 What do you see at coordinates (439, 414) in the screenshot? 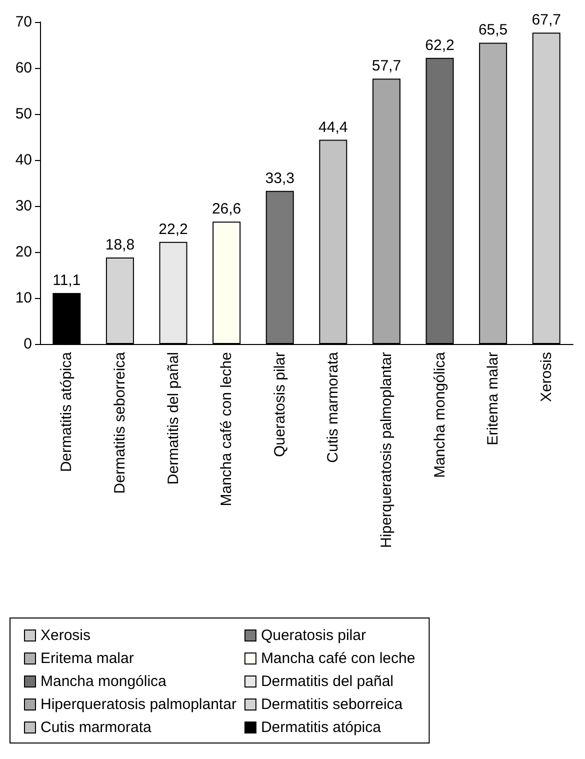
I see `x-tick-label: Mancha mongólica` at bounding box center [439, 414].